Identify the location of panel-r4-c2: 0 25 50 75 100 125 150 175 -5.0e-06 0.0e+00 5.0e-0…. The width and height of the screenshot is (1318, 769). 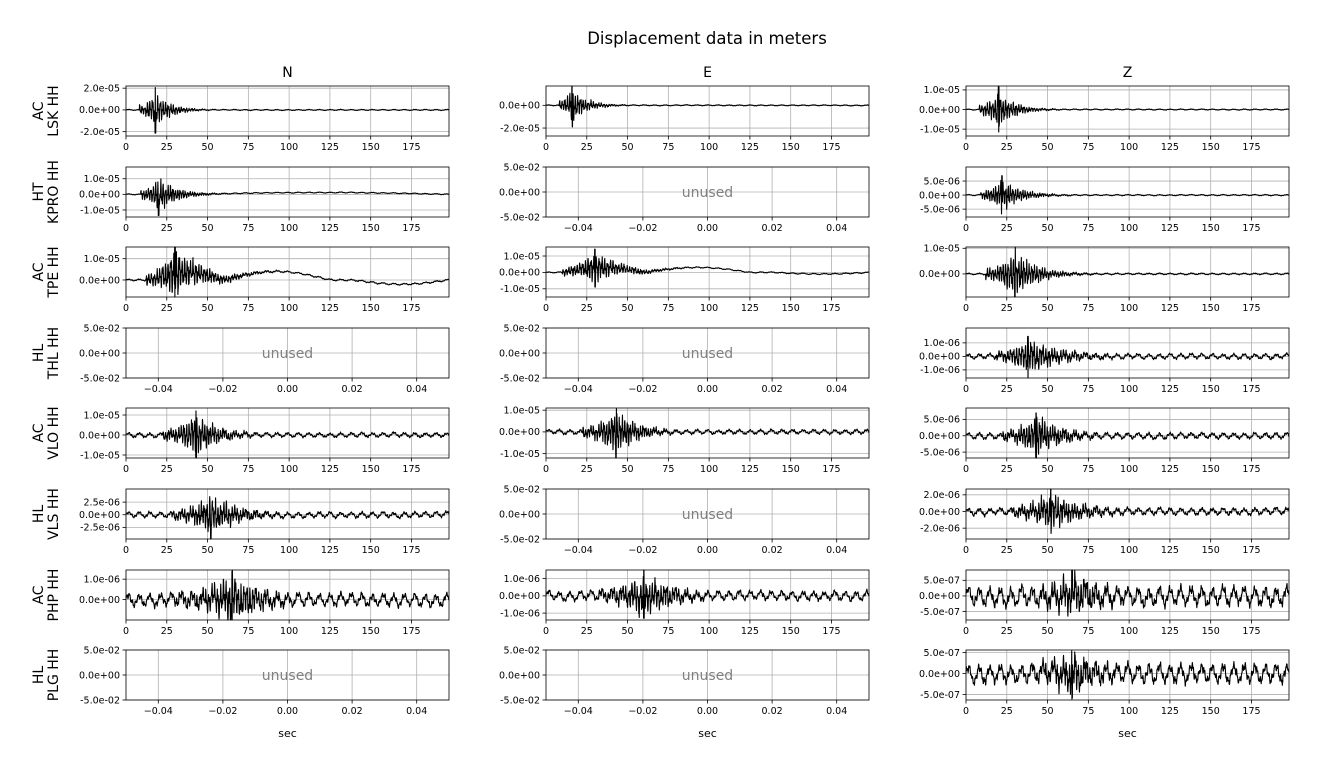
(1104, 441).